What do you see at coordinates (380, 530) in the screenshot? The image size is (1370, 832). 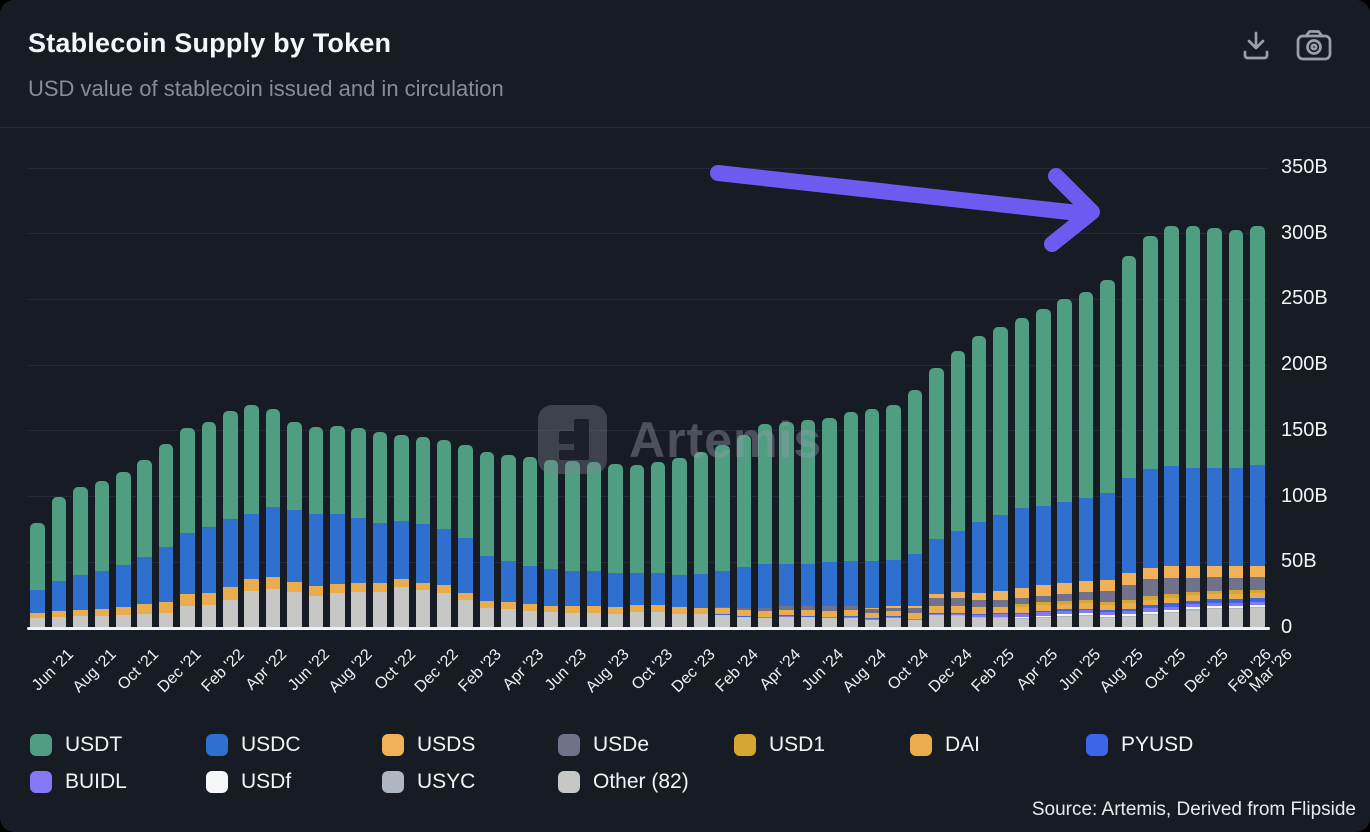 I see `bar-Oct--22` at bounding box center [380, 530].